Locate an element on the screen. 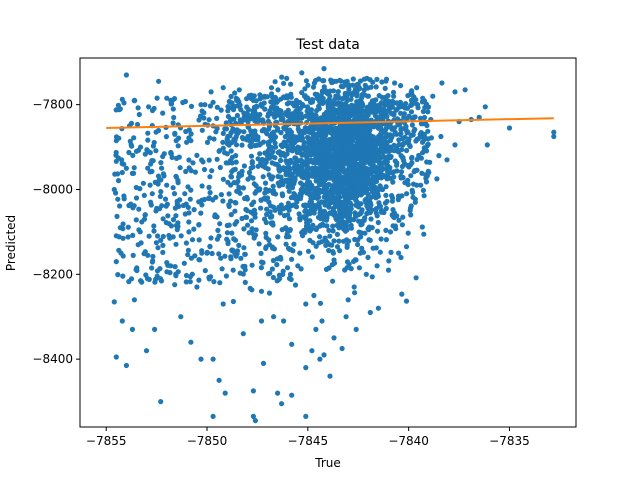 The width and height of the screenshot is (640, 480). y-tick-label: −7800 is located at coordinates (52, 105).